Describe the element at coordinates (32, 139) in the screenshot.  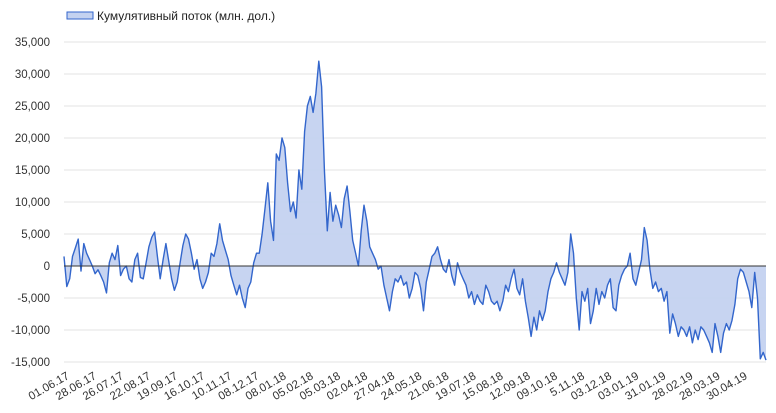
I see `y-tick-label: 20,000` at that location.